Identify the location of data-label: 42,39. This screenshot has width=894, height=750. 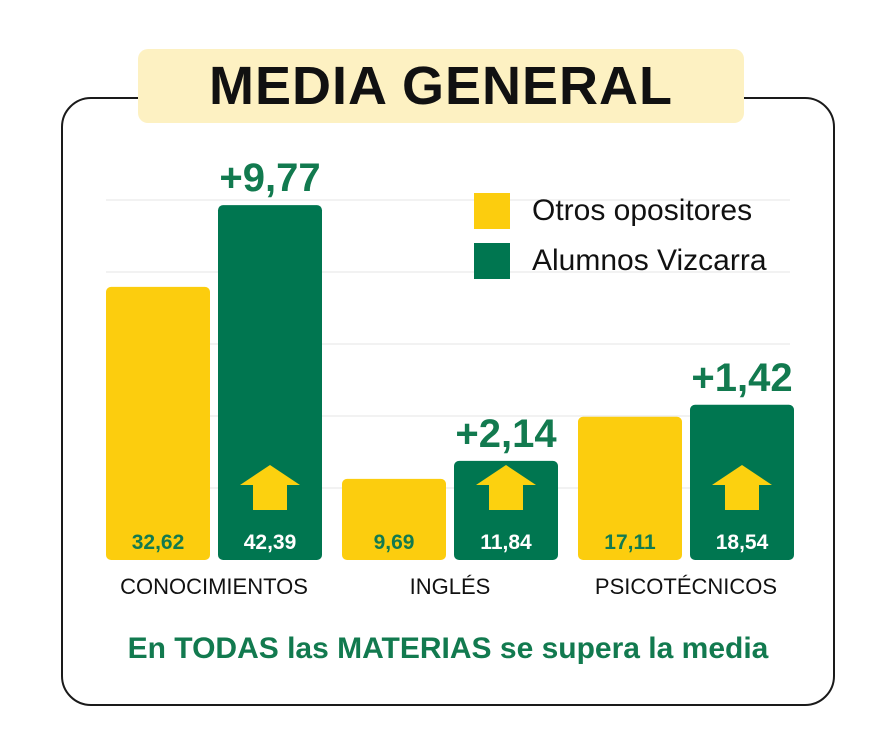
(270, 542).